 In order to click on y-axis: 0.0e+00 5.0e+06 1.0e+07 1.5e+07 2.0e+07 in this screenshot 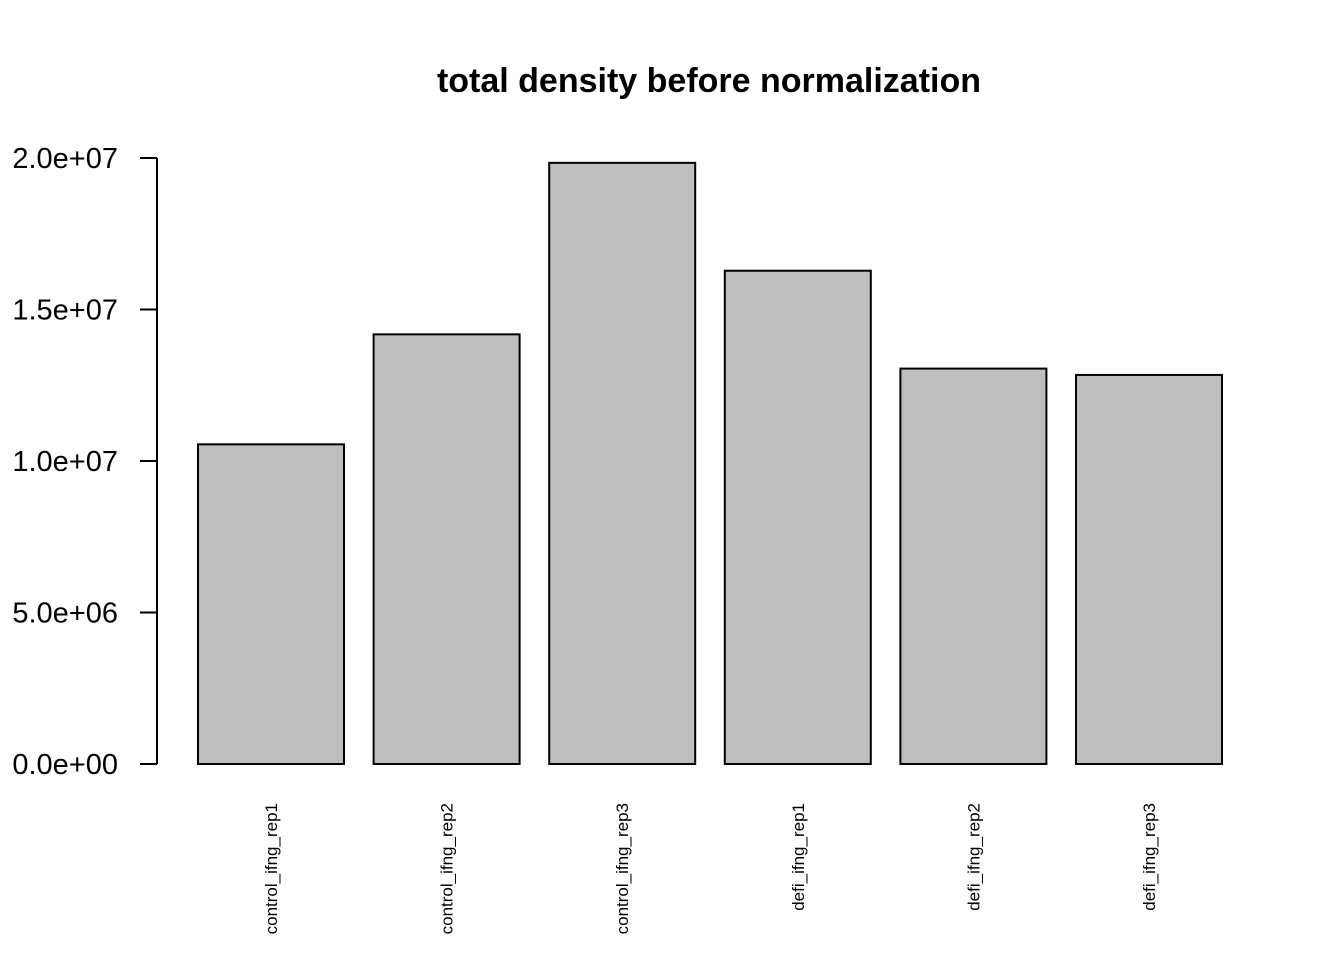, I will do `click(85, 462)`.